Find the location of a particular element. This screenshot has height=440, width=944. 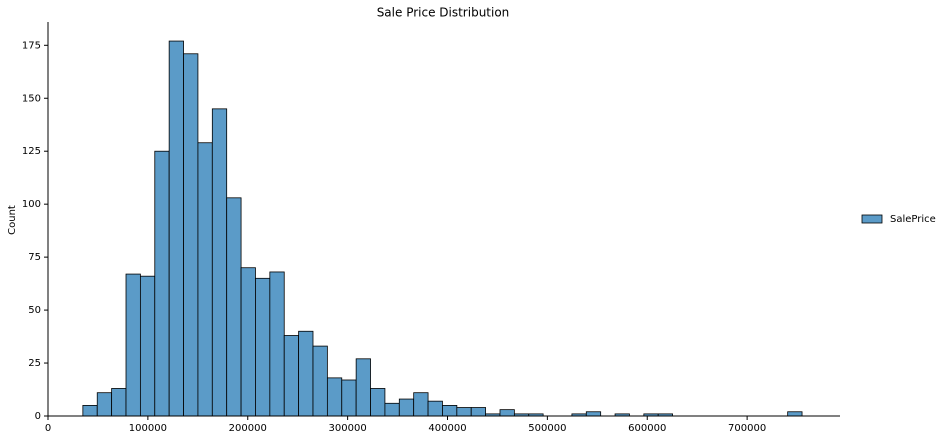

chart-title: Sale Price Distribution is located at coordinates (443, 13).